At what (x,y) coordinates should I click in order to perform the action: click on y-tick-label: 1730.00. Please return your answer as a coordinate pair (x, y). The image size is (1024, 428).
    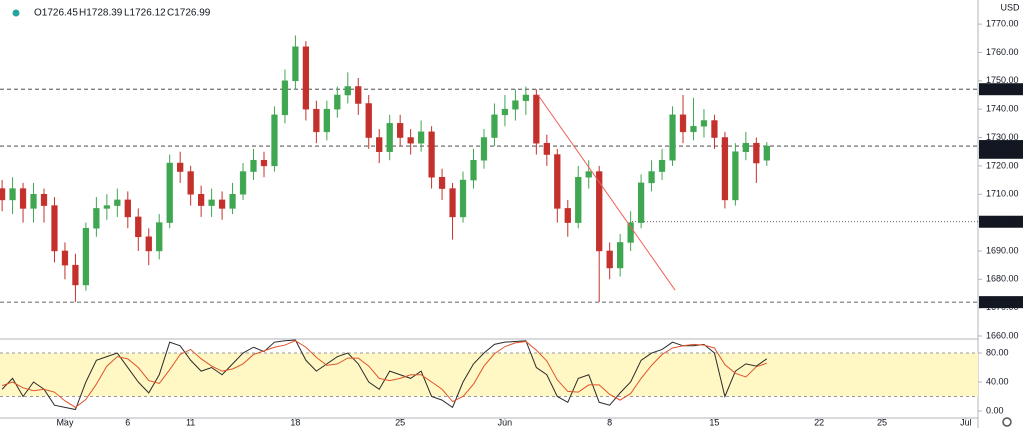
    Looking at the image, I should click on (1002, 137).